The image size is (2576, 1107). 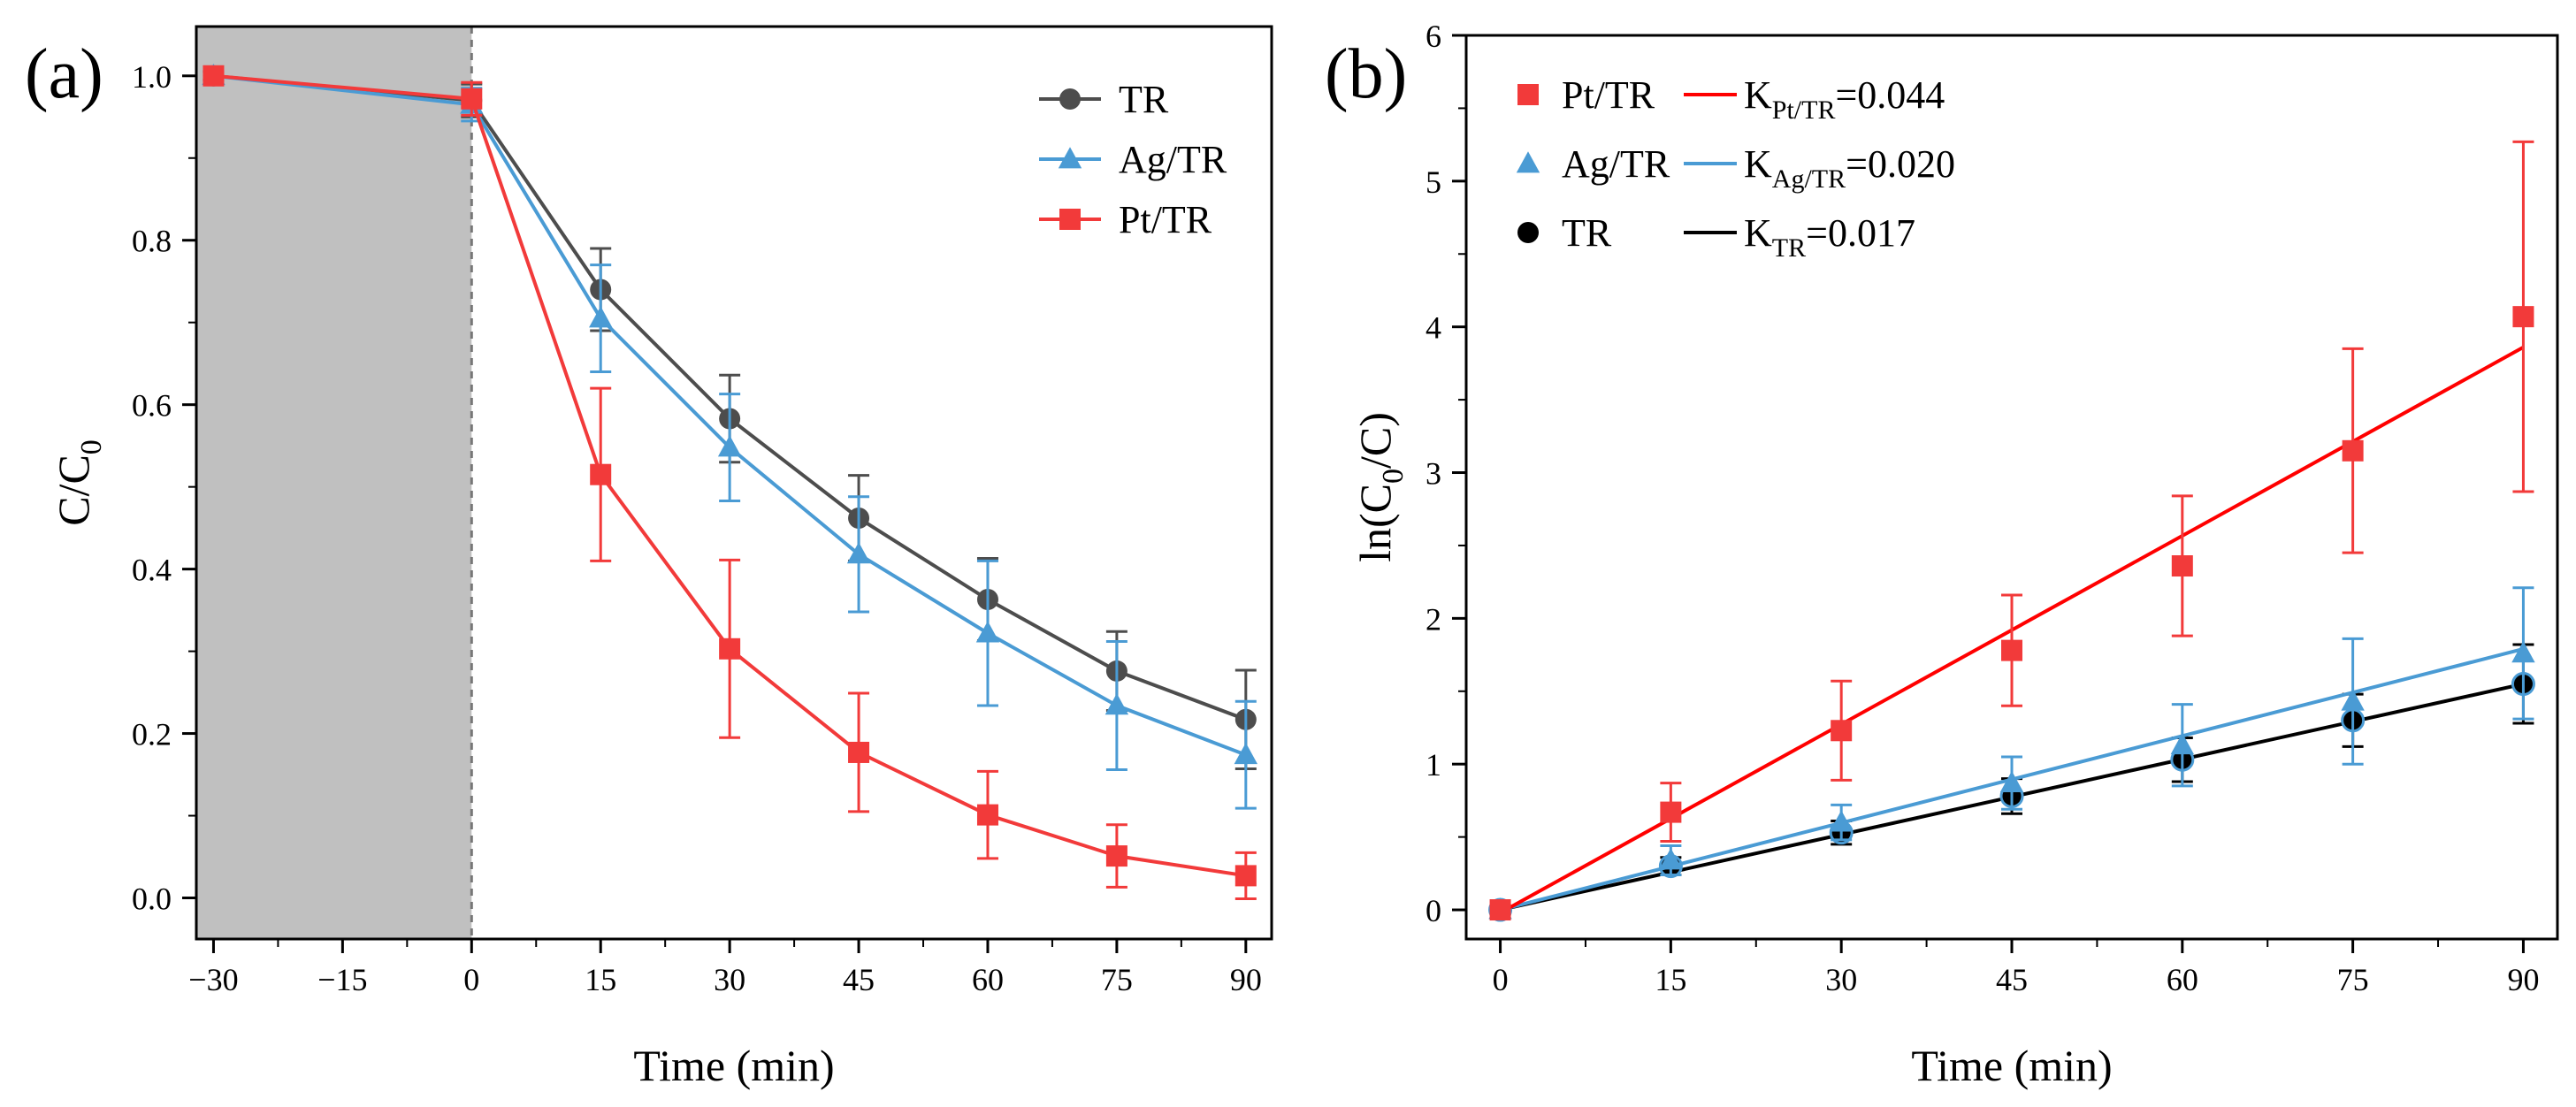 I want to click on x-tick-label: −30, so click(x=213, y=980).